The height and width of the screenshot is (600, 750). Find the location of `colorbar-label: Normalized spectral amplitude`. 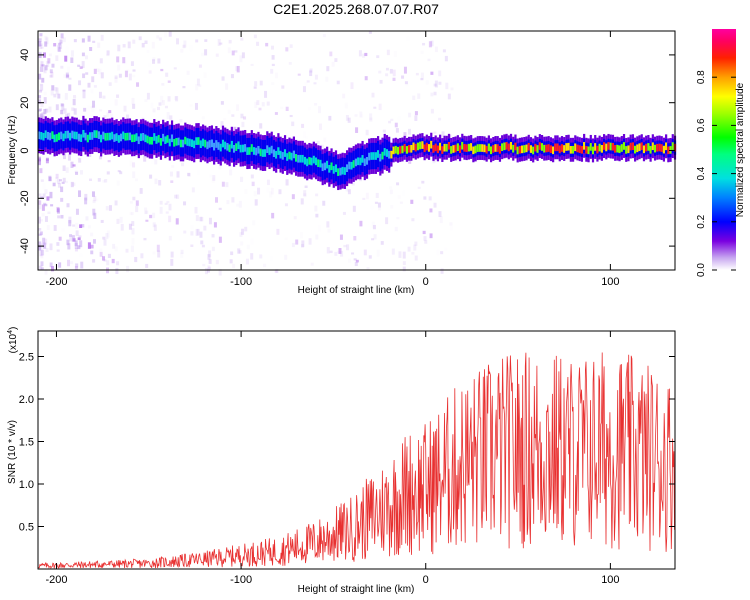

colorbar-label: Normalized spectral amplitude is located at coordinates (740, 149).